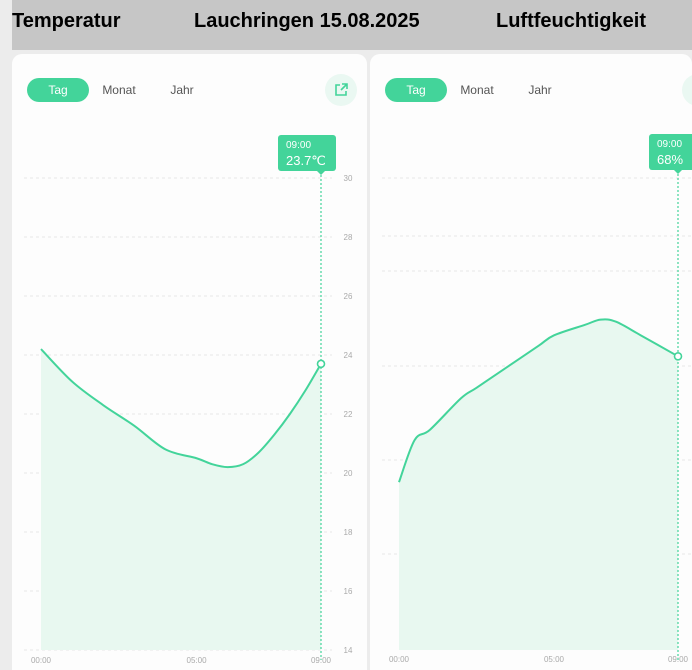 The image size is (692, 670). What do you see at coordinates (348, 414) in the screenshot?
I see `y-tick-label: 22` at bounding box center [348, 414].